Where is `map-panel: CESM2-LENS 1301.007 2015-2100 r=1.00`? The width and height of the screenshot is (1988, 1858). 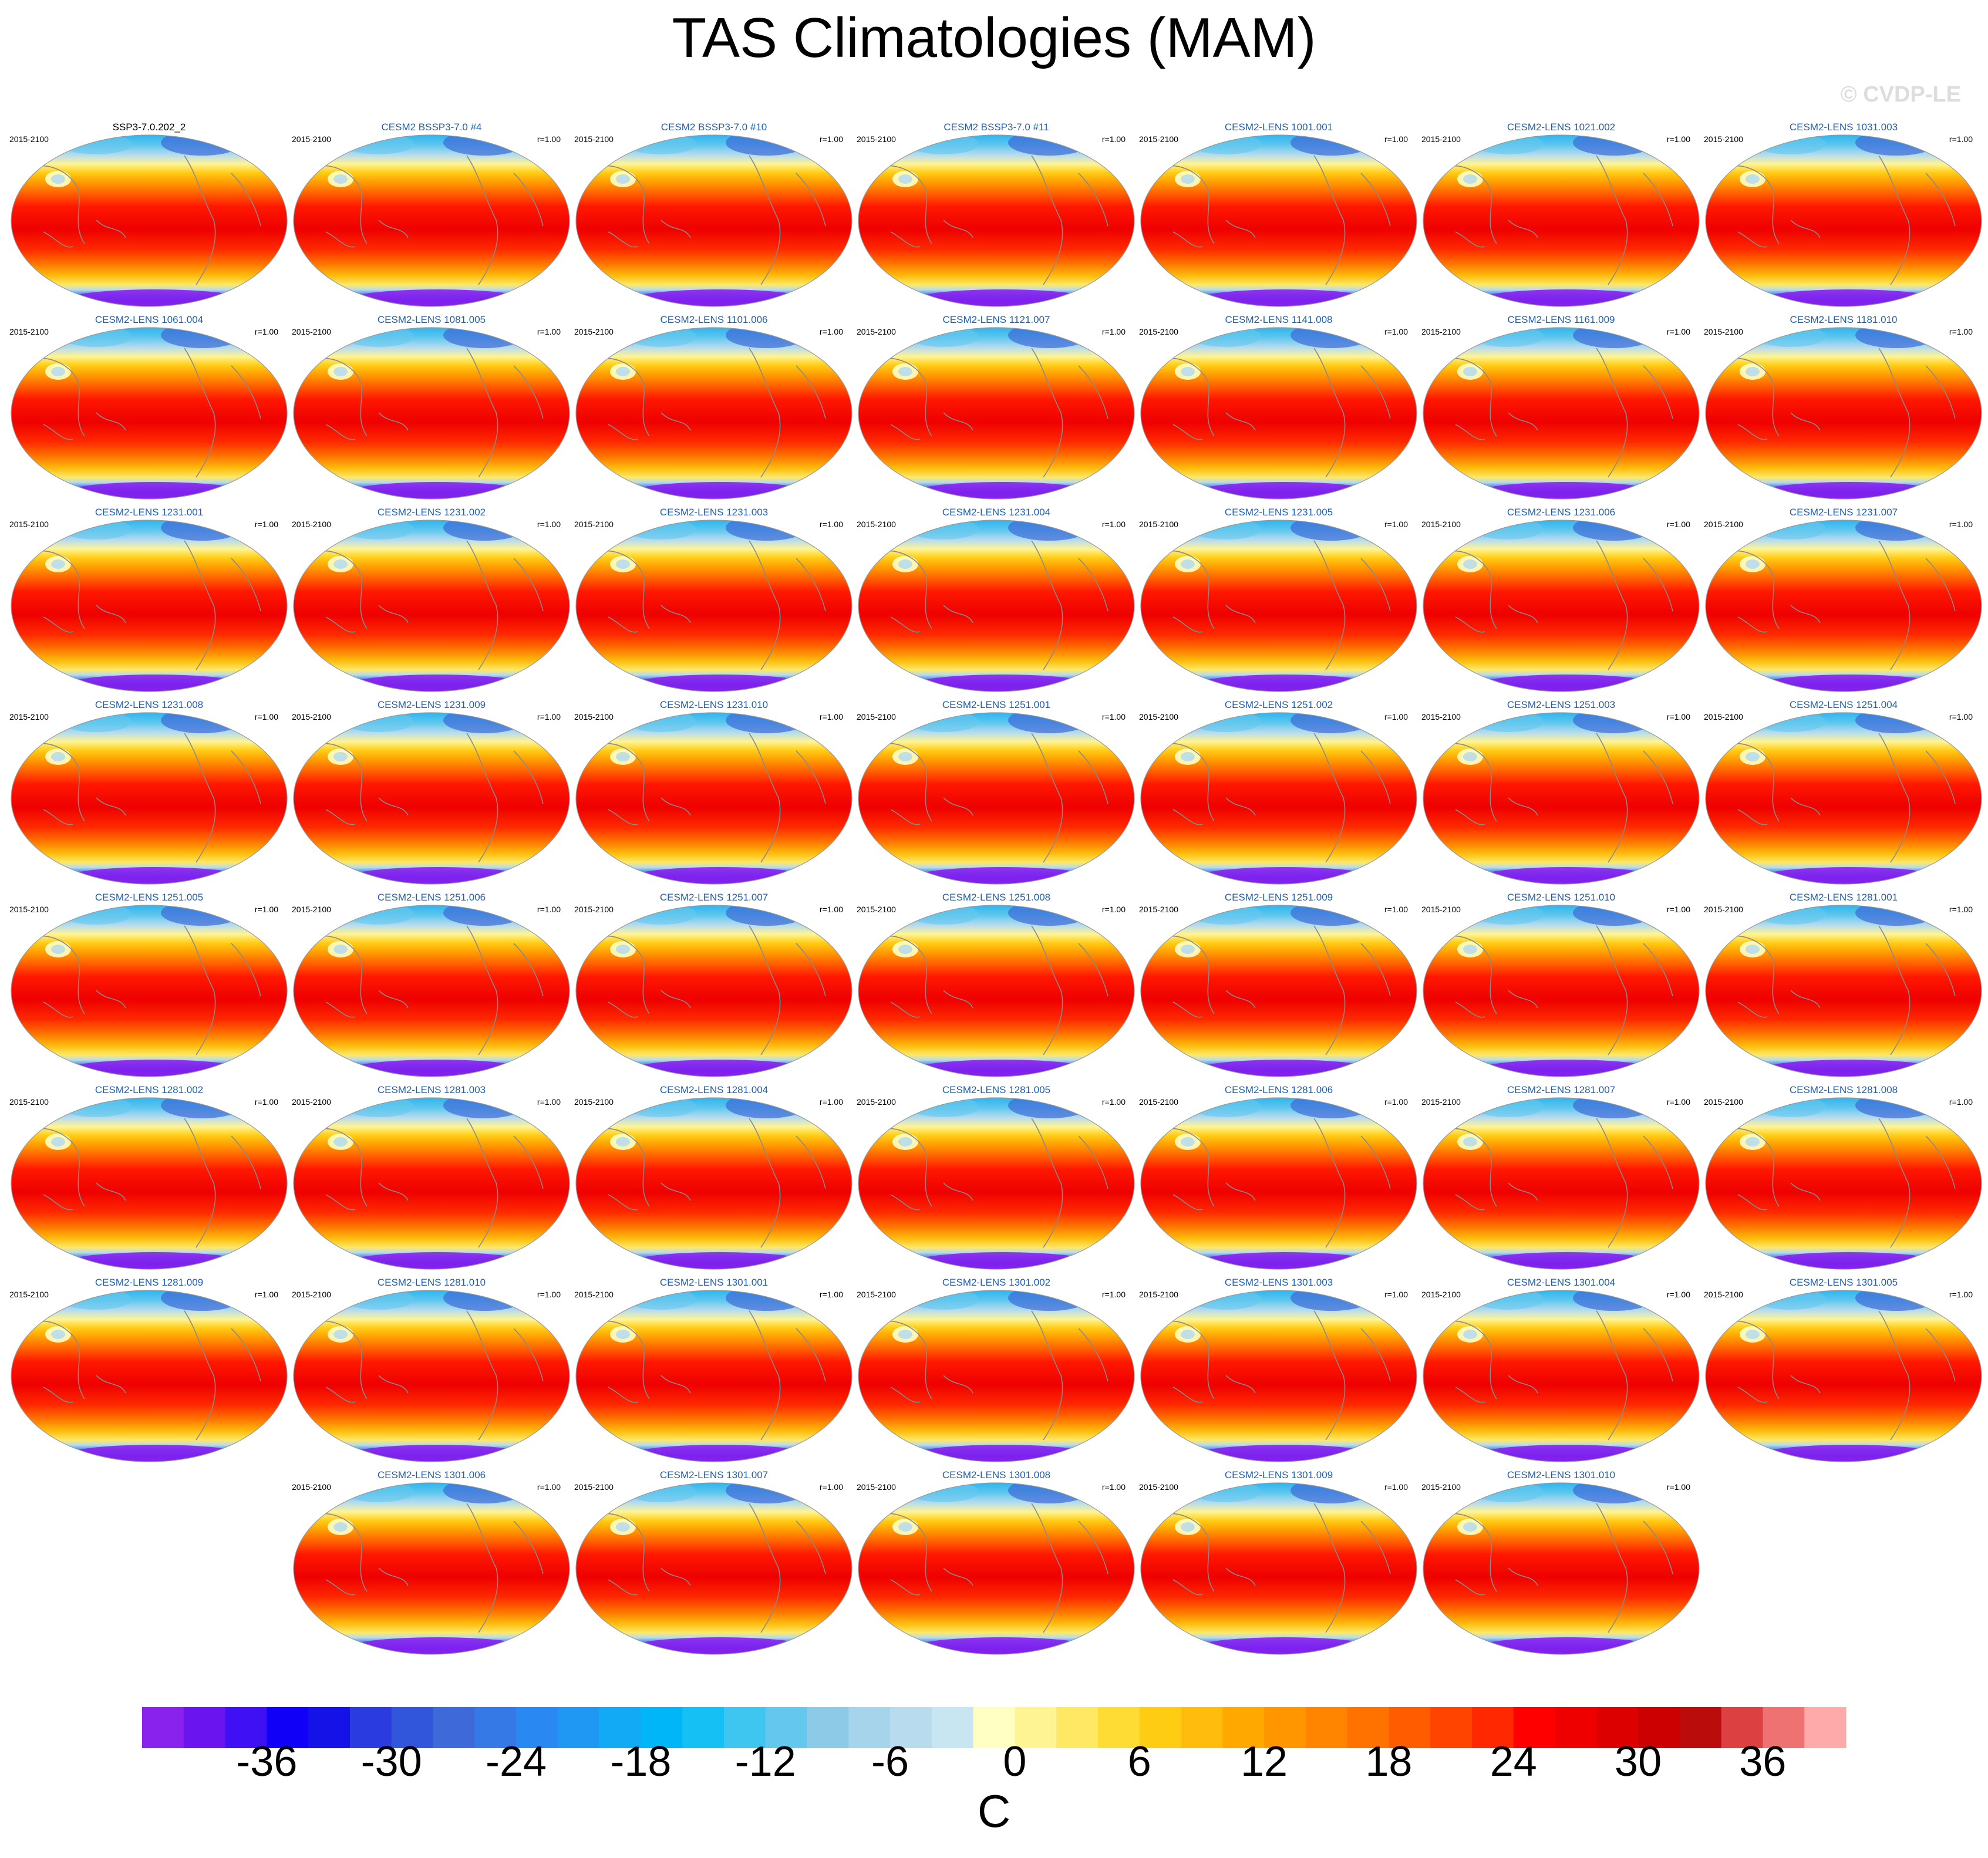
map-panel: CESM2-LENS 1301.007 2015-2100 r=1.00 is located at coordinates (714, 1562).